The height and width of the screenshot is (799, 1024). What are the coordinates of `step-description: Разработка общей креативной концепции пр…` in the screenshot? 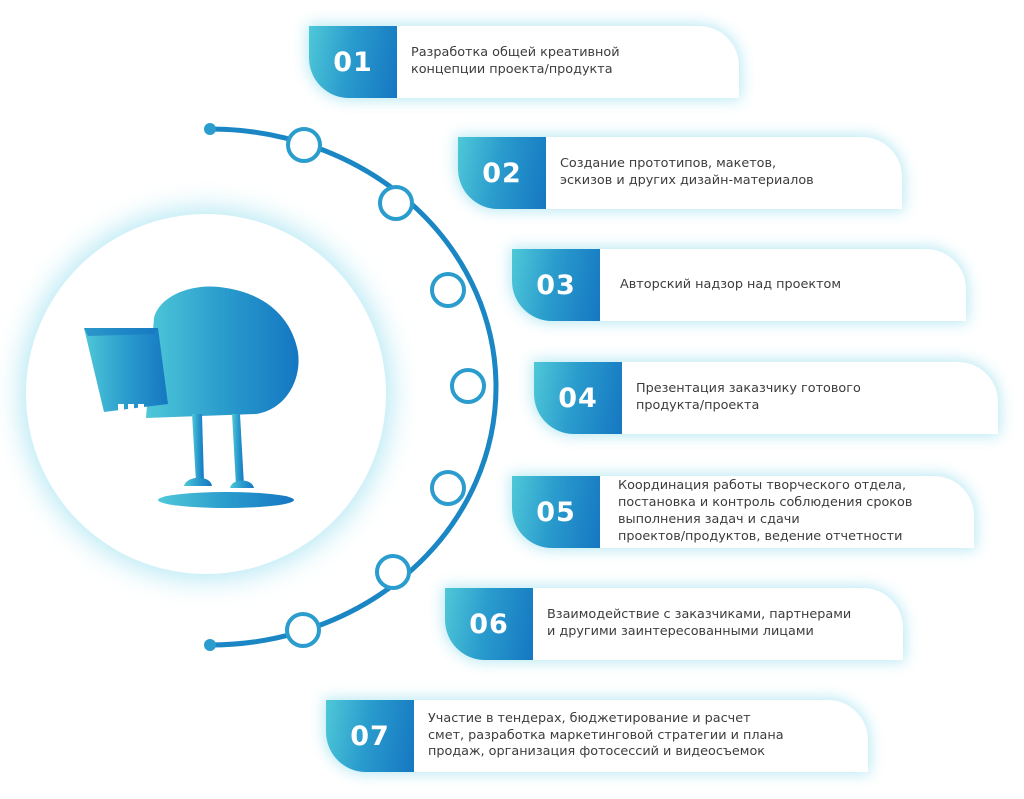 It's located at (515, 61).